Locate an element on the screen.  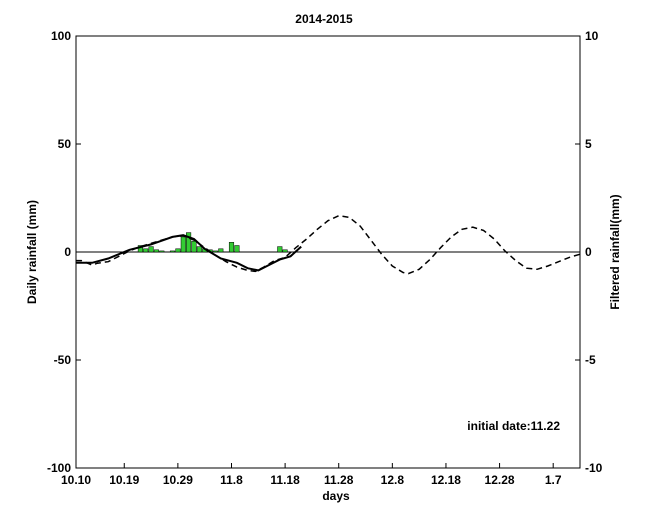
x-axis-label: days is located at coordinates (336, 496).